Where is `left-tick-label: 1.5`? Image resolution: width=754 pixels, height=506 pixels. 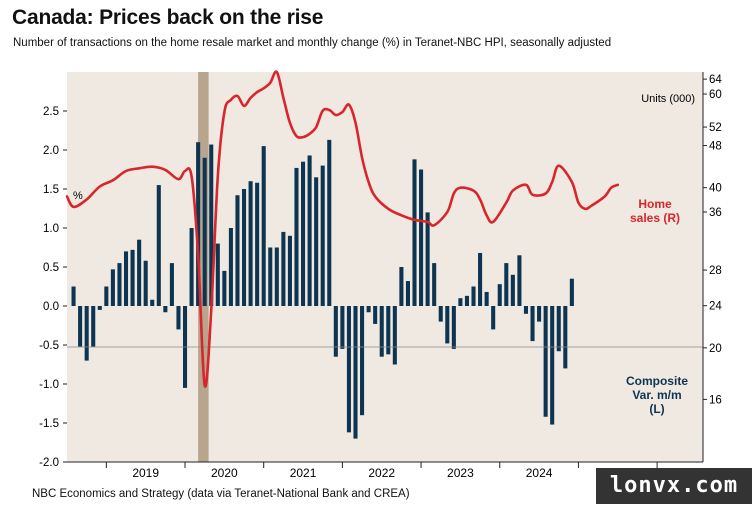 left-tick-label: 1.5 is located at coordinates (51, 190).